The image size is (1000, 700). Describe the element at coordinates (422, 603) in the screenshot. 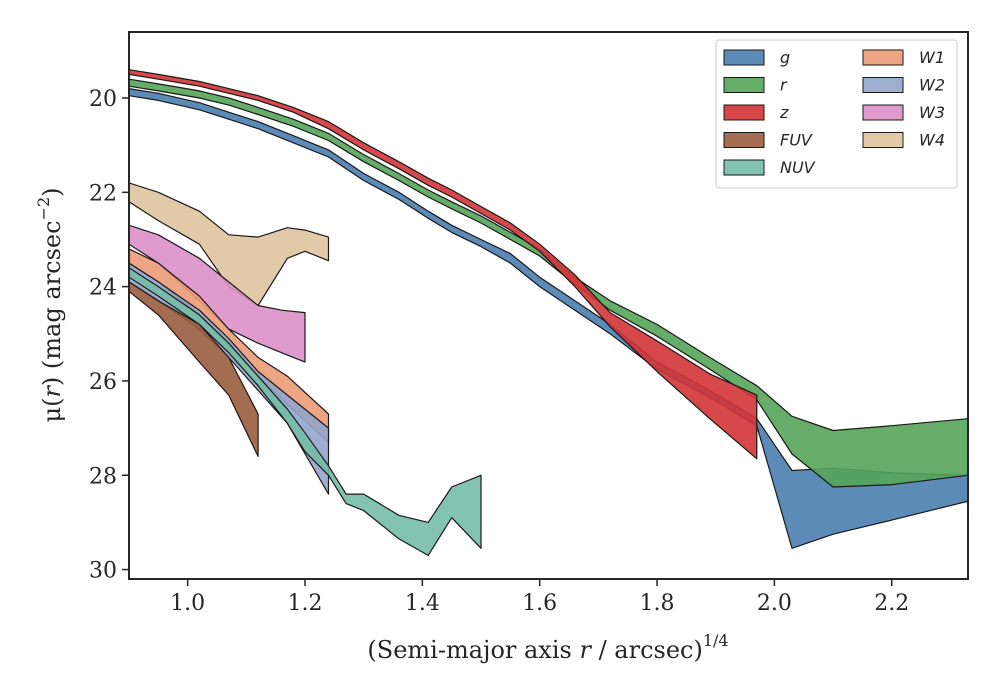

I see `x-tick-label: 1.4` at that location.